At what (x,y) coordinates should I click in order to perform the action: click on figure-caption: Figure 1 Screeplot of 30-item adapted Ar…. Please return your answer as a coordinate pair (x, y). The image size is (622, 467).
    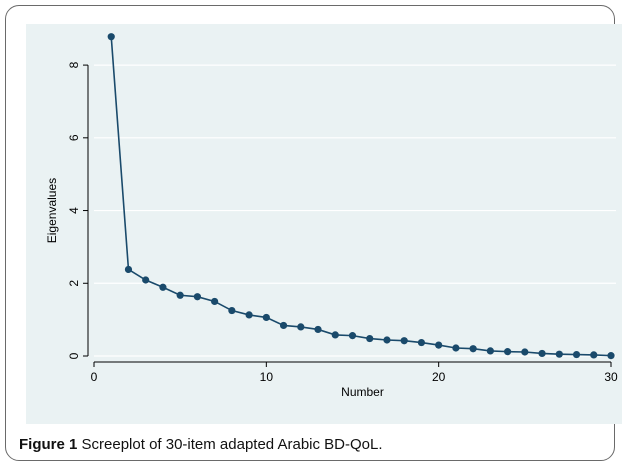
    Looking at the image, I should click on (201, 444).